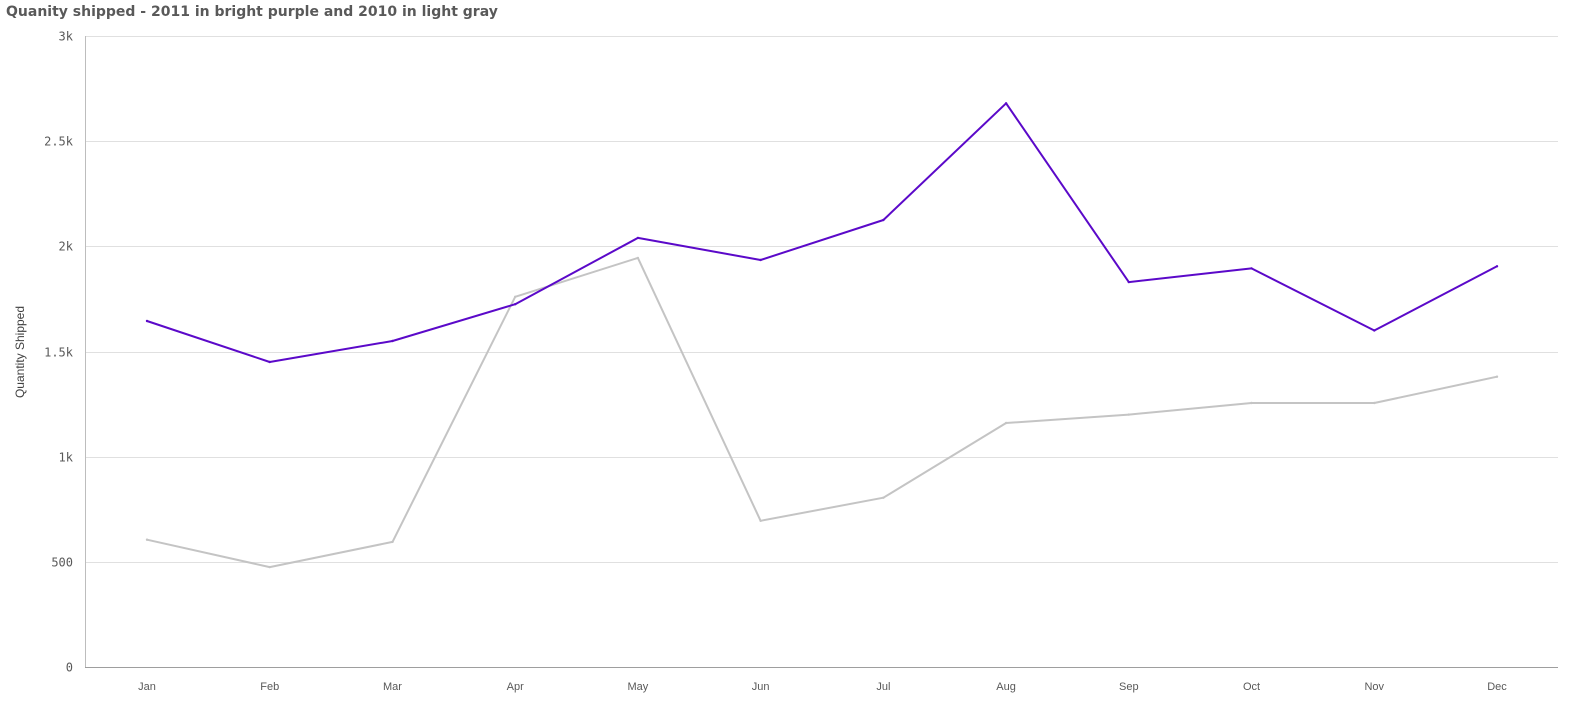 This screenshot has height=708, width=1576. What do you see at coordinates (883, 687) in the screenshot?
I see `x-tick-label: Jul` at bounding box center [883, 687].